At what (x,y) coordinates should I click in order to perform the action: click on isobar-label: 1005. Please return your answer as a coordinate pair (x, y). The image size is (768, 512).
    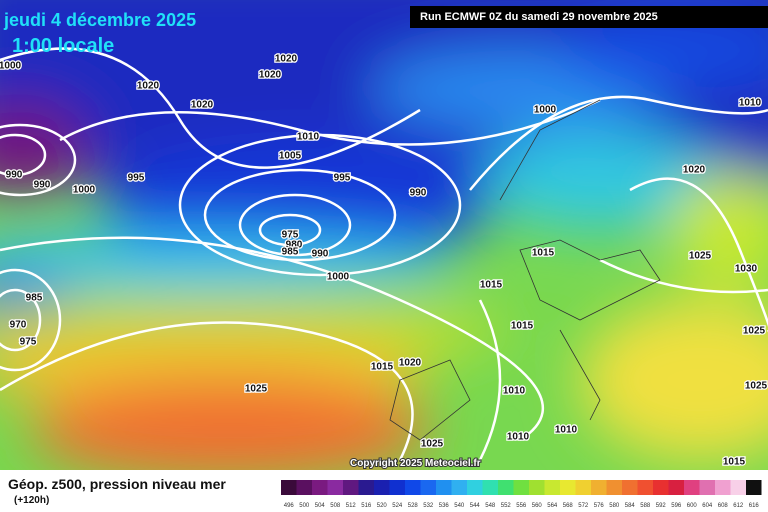
    Looking at the image, I should click on (290, 156).